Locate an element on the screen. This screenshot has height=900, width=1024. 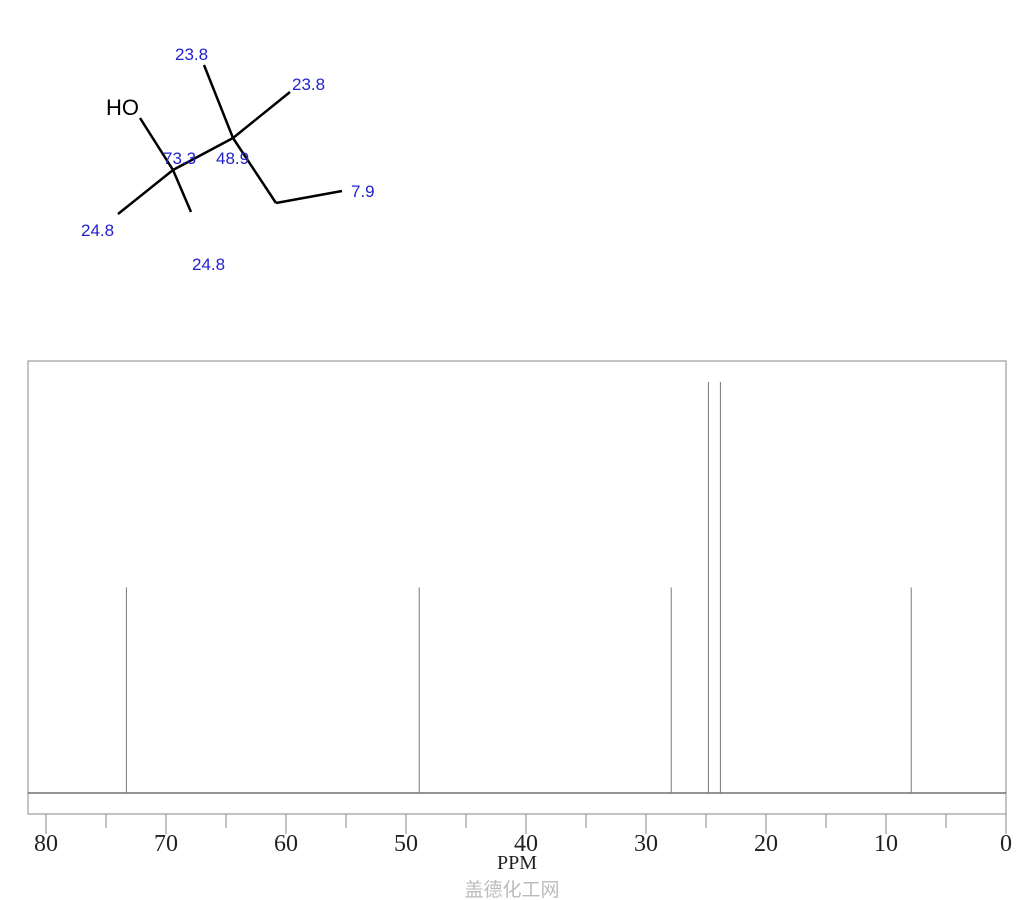
x-tick-label: 0 is located at coordinates (1006, 844).